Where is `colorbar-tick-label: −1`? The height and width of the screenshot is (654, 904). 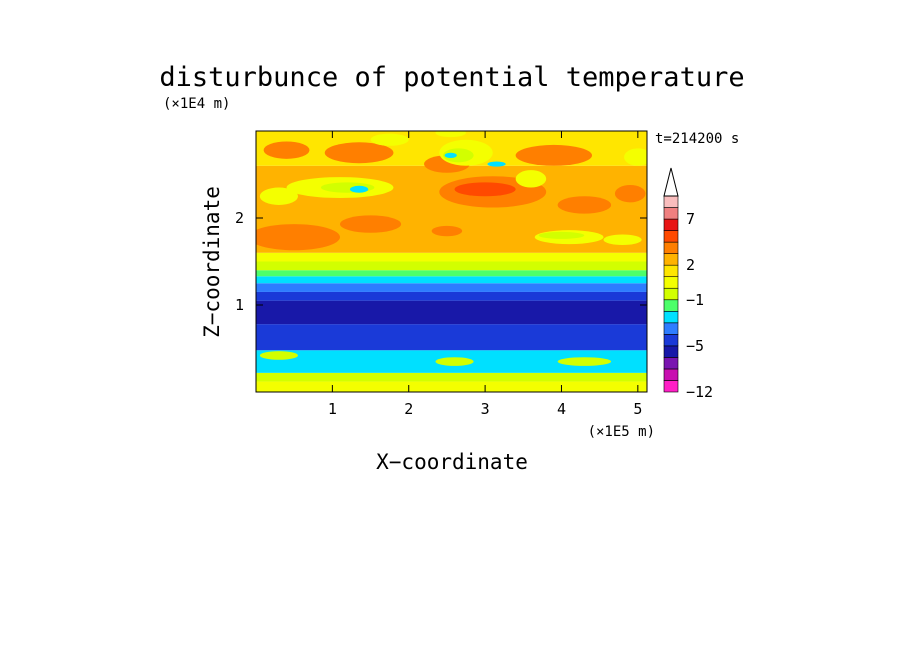
colorbar-tick-label: −1 is located at coordinates (695, 300).